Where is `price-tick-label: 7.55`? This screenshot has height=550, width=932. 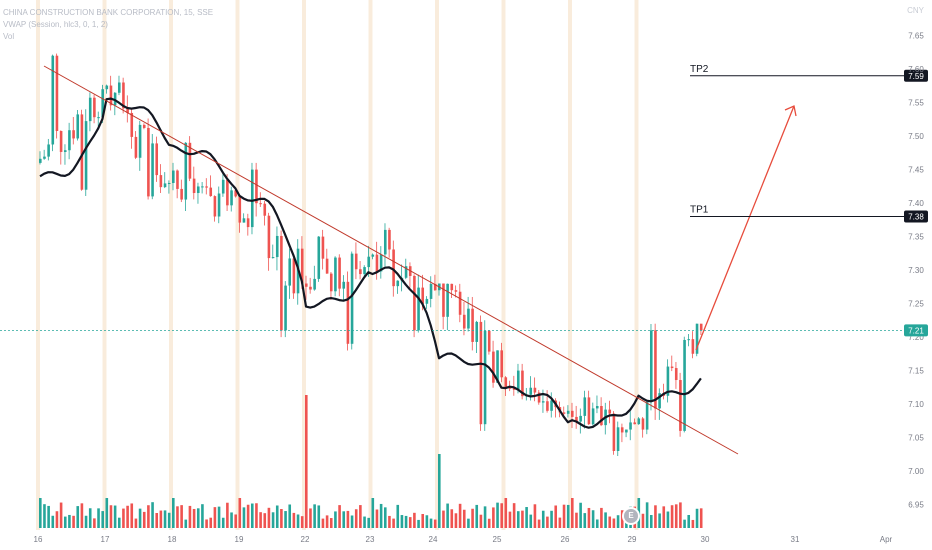 price-tick-label: 7.55 is located at coordinates (916, 103).